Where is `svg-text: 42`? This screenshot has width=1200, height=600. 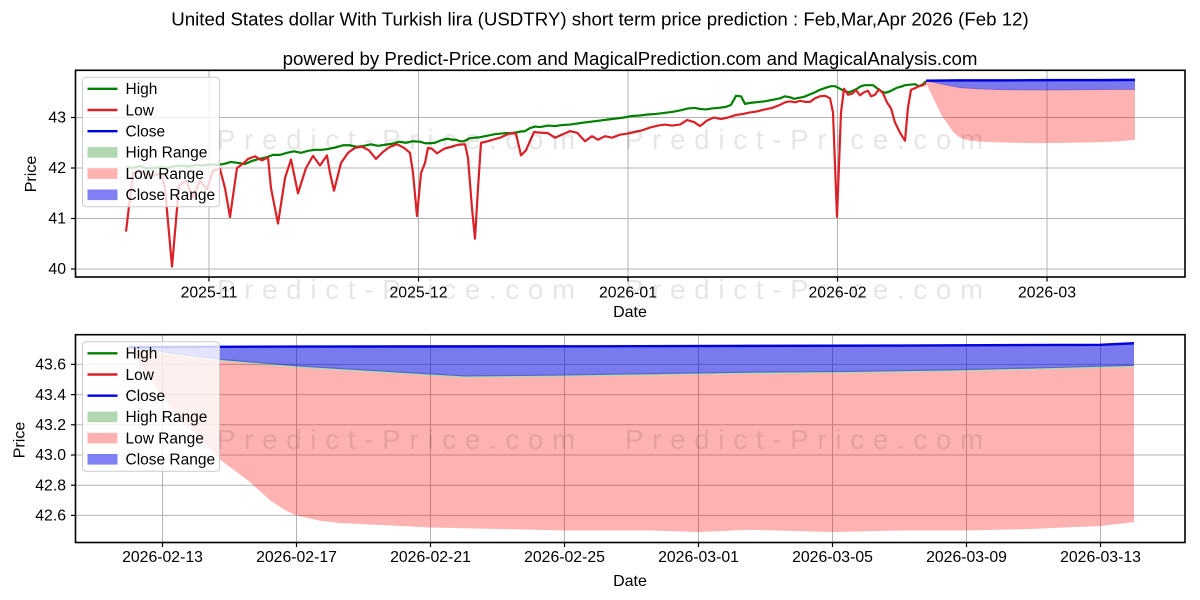 svg-text: 42 is located at coordinates (57, 168).